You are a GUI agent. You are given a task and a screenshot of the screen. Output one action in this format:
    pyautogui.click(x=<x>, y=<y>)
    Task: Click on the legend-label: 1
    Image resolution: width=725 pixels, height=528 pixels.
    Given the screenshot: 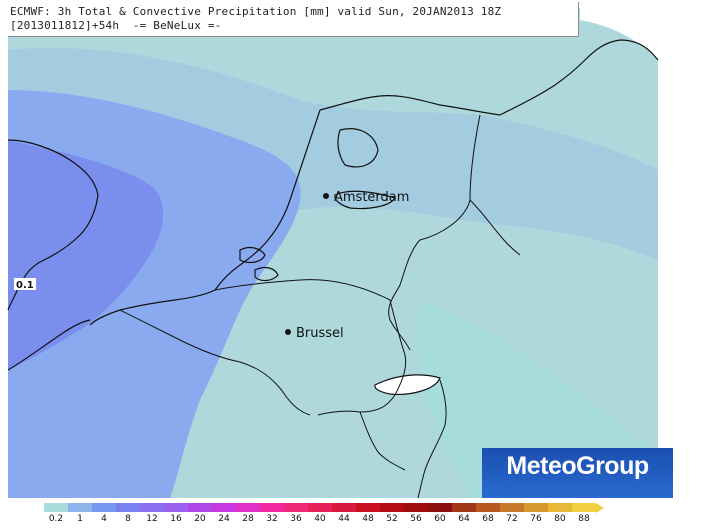 What is the action you would take?
    pyautogui.click(x=80, y=519)
    